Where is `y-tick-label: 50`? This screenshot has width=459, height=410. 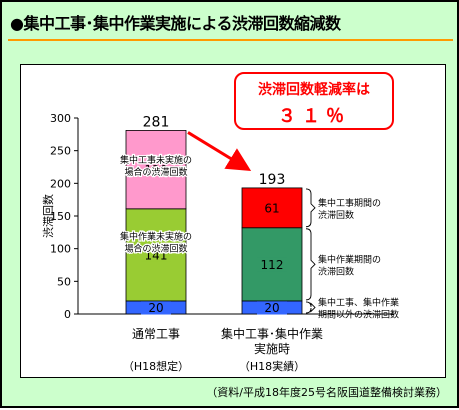 y-tick-label: 50 is located at coordinates (64, 281).